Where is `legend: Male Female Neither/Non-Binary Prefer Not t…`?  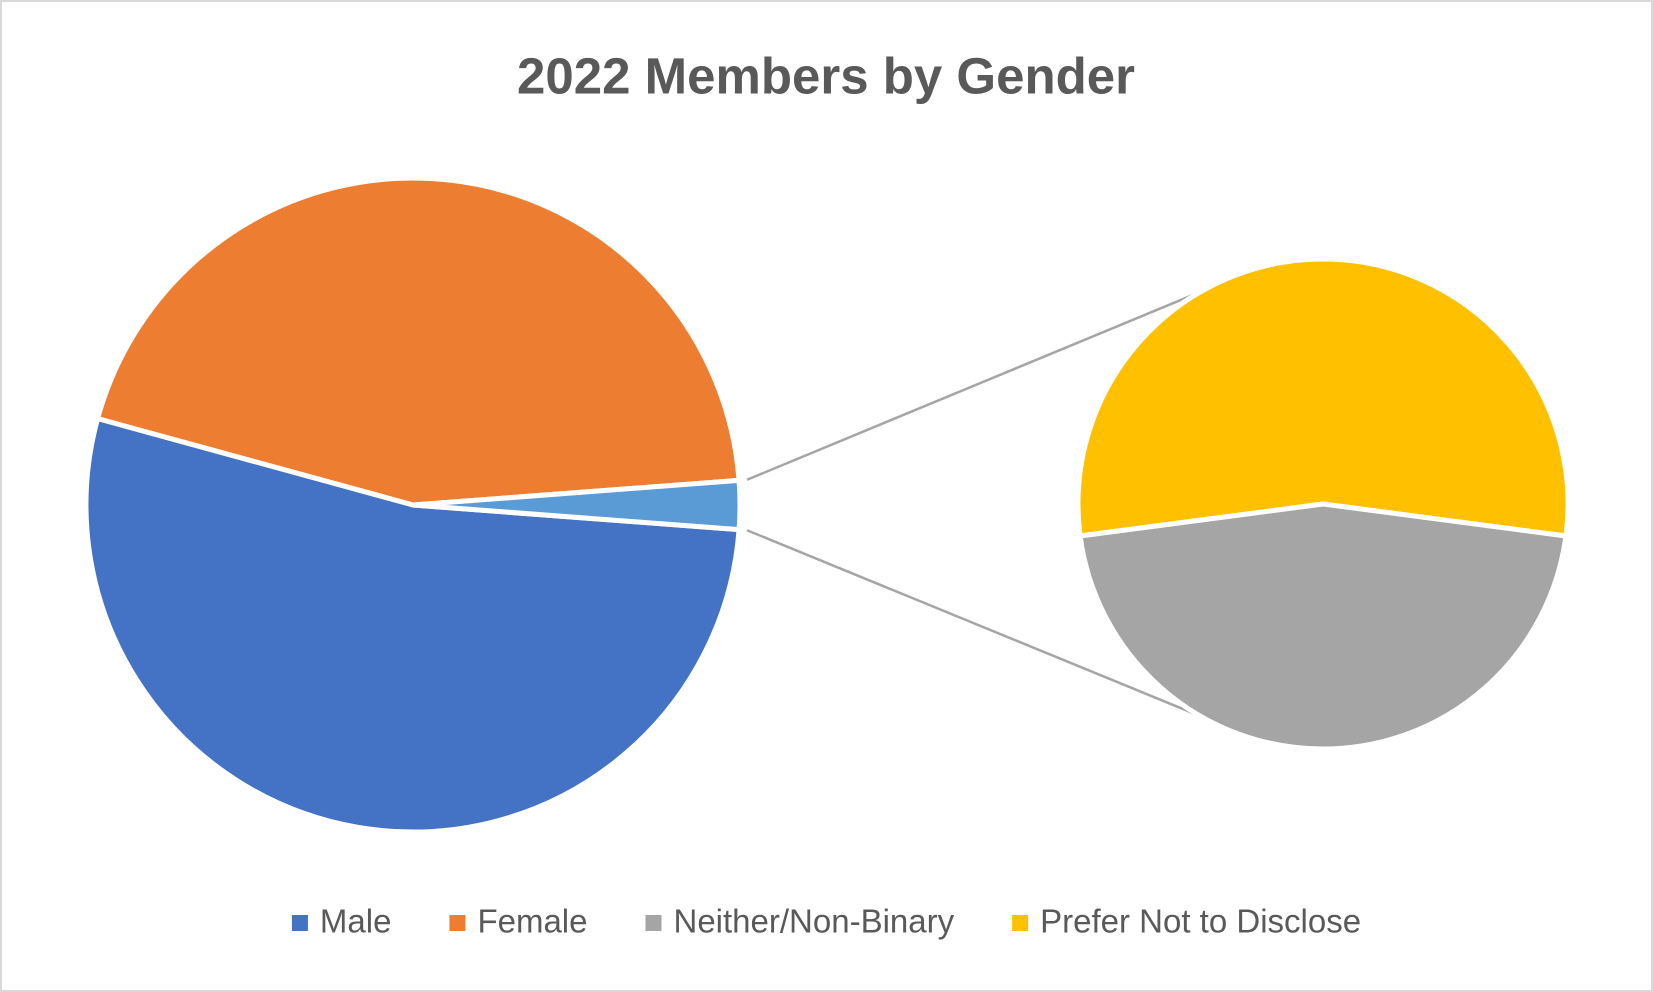 legend: Male Female Neither/Non-Binary Prefer Not t… is located at coordinates (826, 921).